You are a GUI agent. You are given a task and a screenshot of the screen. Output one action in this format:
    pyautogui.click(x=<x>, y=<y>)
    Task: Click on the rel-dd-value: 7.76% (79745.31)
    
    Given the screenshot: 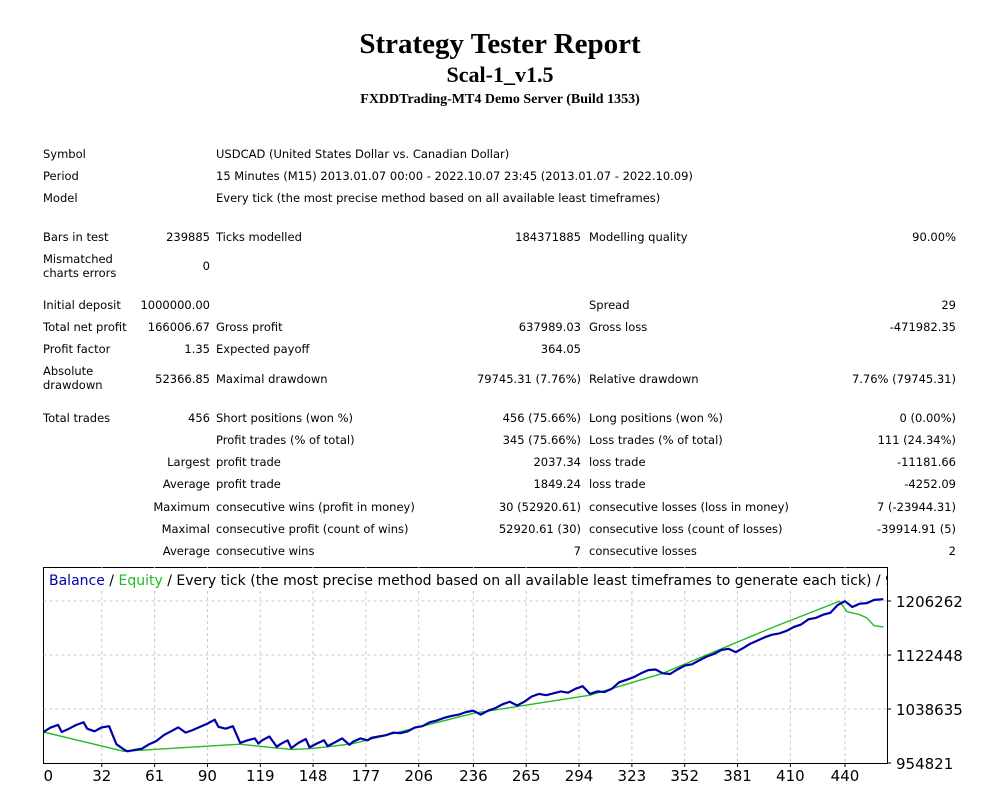 What is the action you would take?
    pyautogui.click(x=903, y=379)
    